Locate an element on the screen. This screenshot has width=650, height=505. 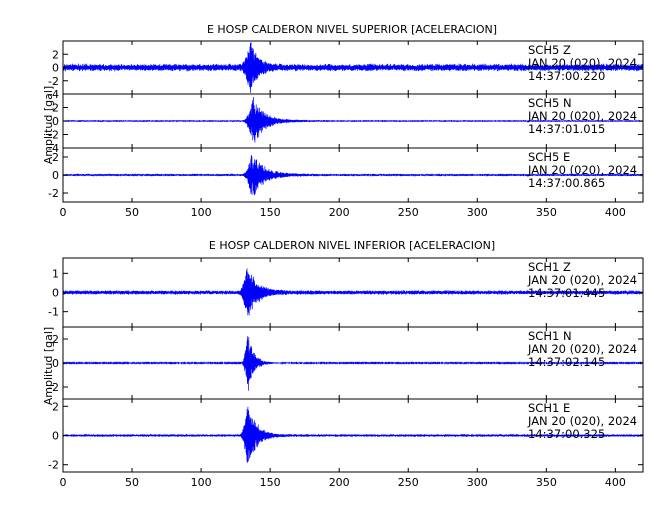
station-label: SCH5 Z is located at coordinates (549, 50).